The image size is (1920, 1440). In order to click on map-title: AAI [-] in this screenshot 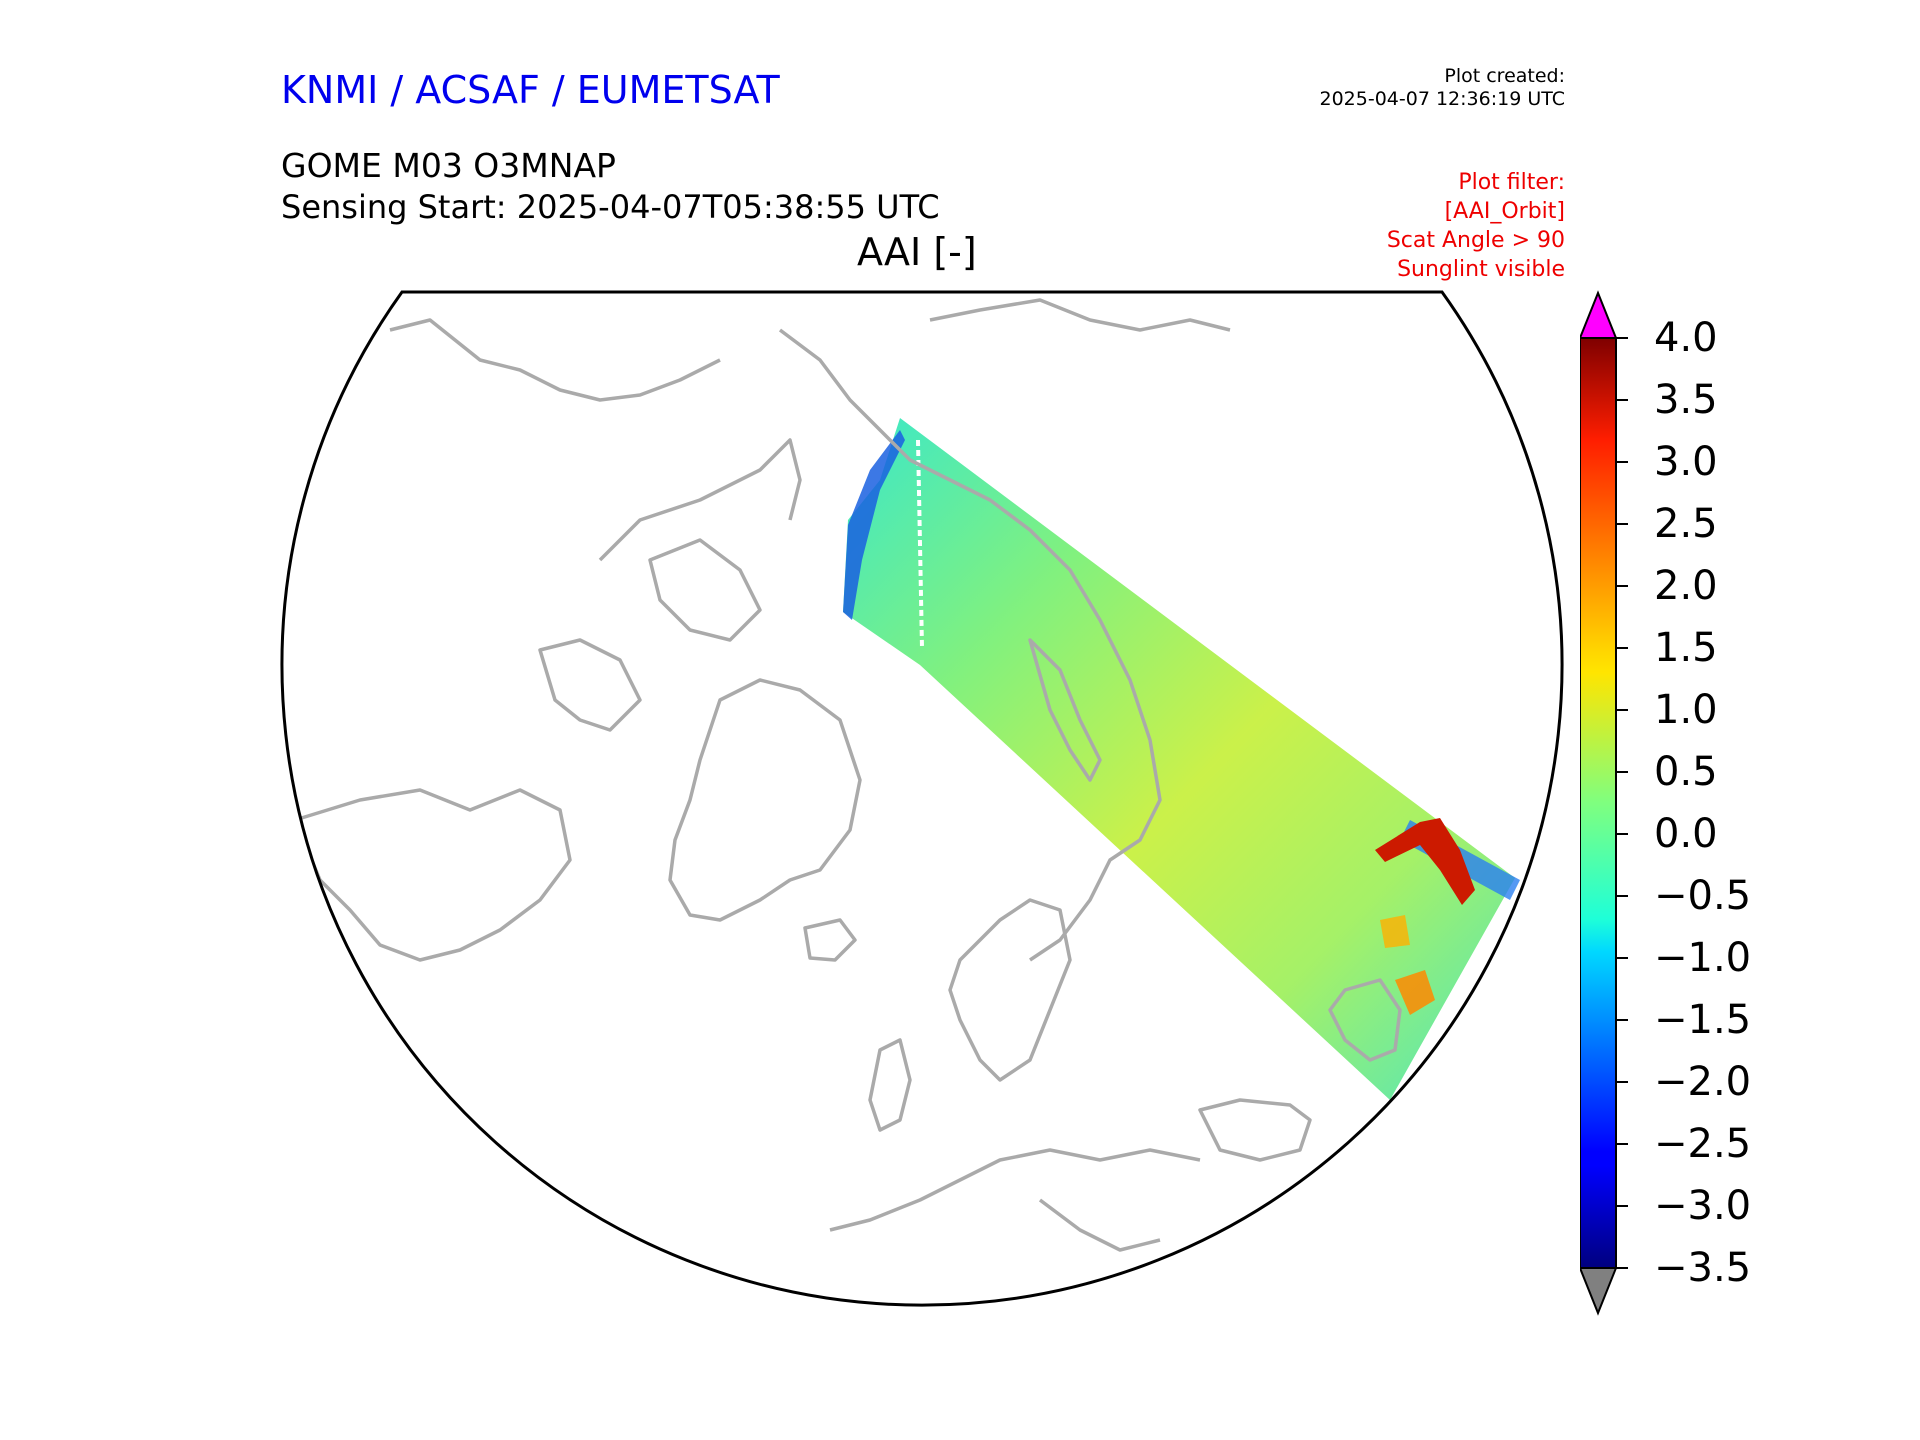, I will do `click(917, 252)`.